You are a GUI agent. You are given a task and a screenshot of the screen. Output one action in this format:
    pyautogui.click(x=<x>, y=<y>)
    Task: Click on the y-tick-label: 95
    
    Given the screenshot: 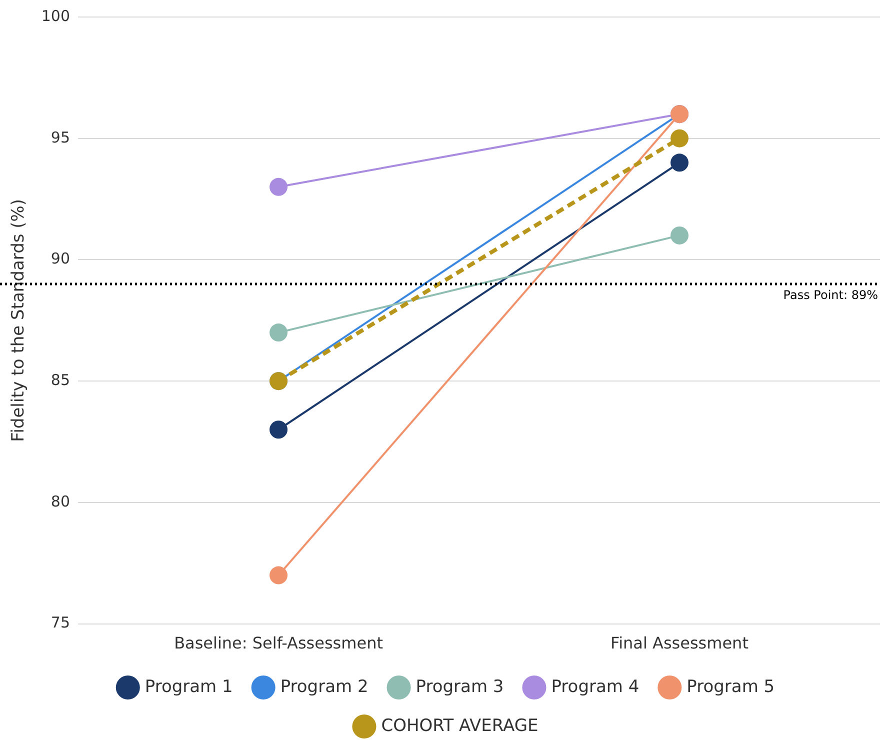 What is the action you would take?
    pyautogui.click(x=60, y=137)
    